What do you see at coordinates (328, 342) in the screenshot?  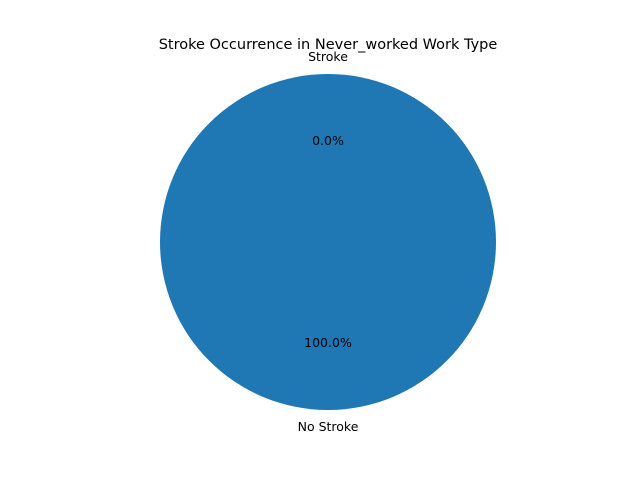 I see `percent-label-no-stroke: 100.0%` at bounding box center [328, 342].